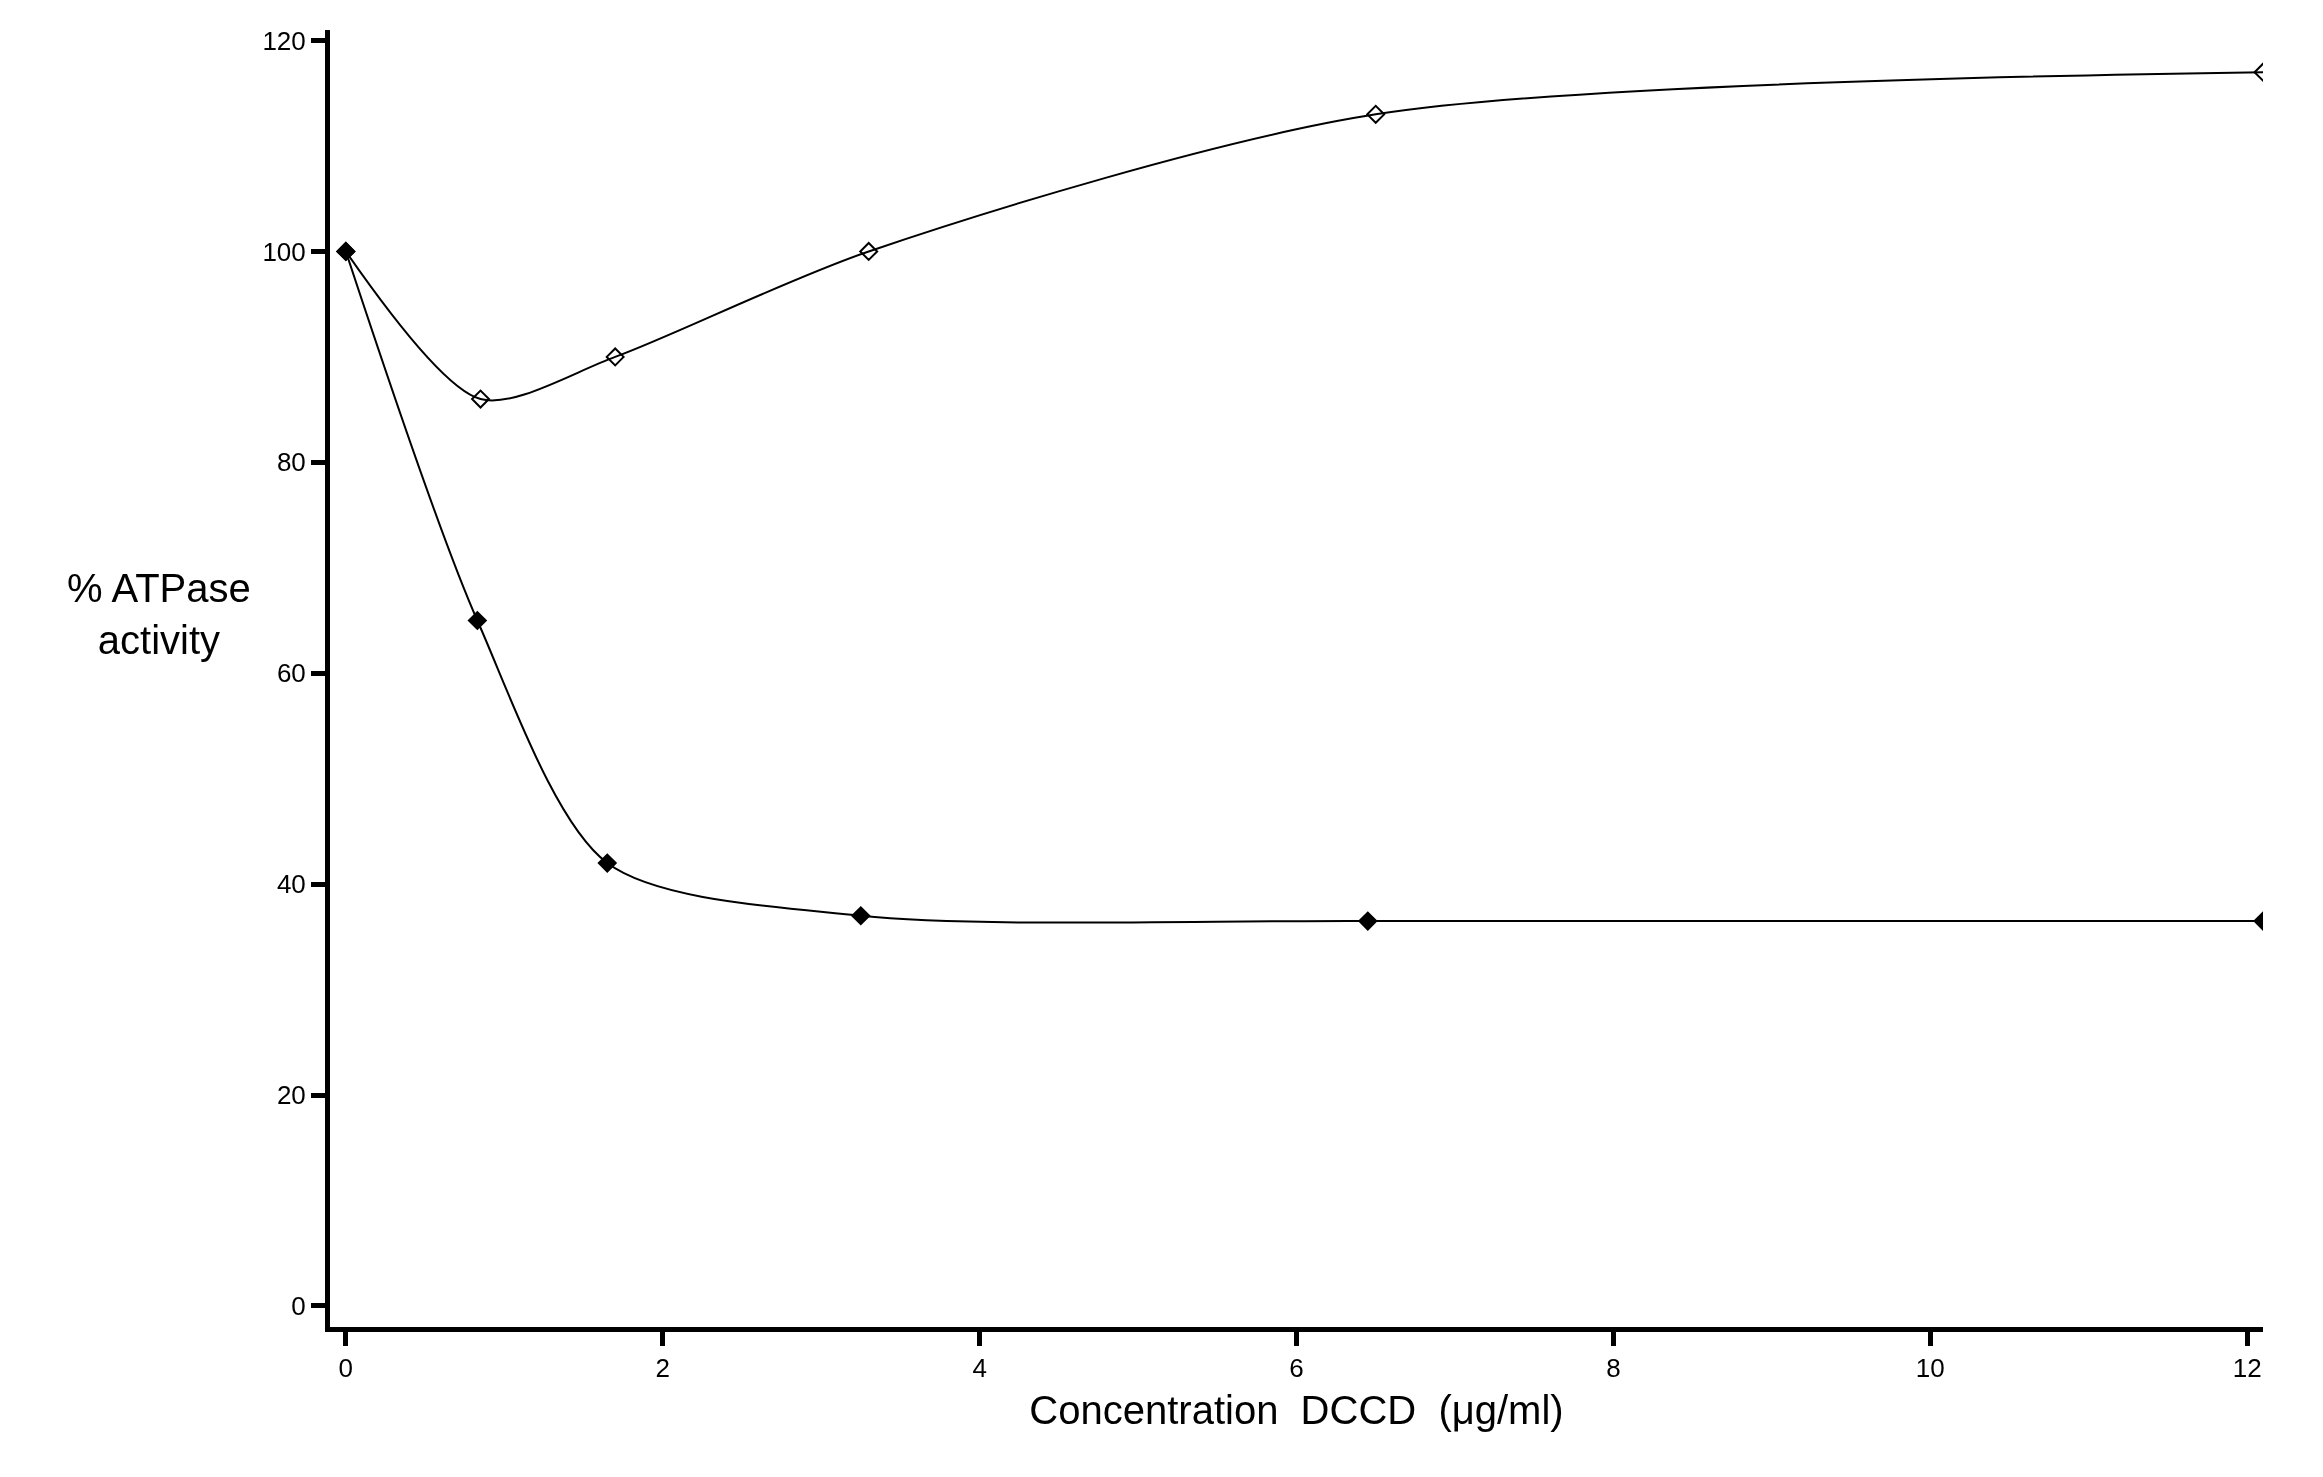 The width and height of the screenshot is (2323, 1477). Describe the element at coordinates (284, 251) in the screenshot. I see `y-tick-label: 100` at that location.